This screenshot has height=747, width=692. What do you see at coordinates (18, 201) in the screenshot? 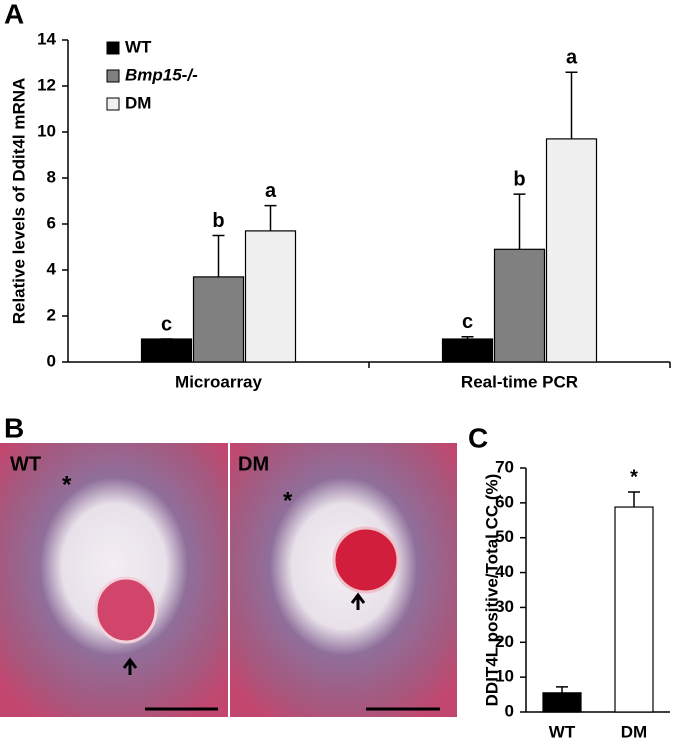
I see `y-axis-label: Relative levels of Ddit4l mRNA` at bounding box center [18, 201].